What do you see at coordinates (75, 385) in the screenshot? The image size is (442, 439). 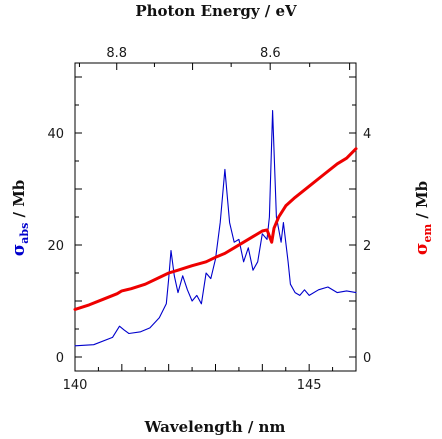 I see `x-tick-label: 140` at bounding box center [75, 385].